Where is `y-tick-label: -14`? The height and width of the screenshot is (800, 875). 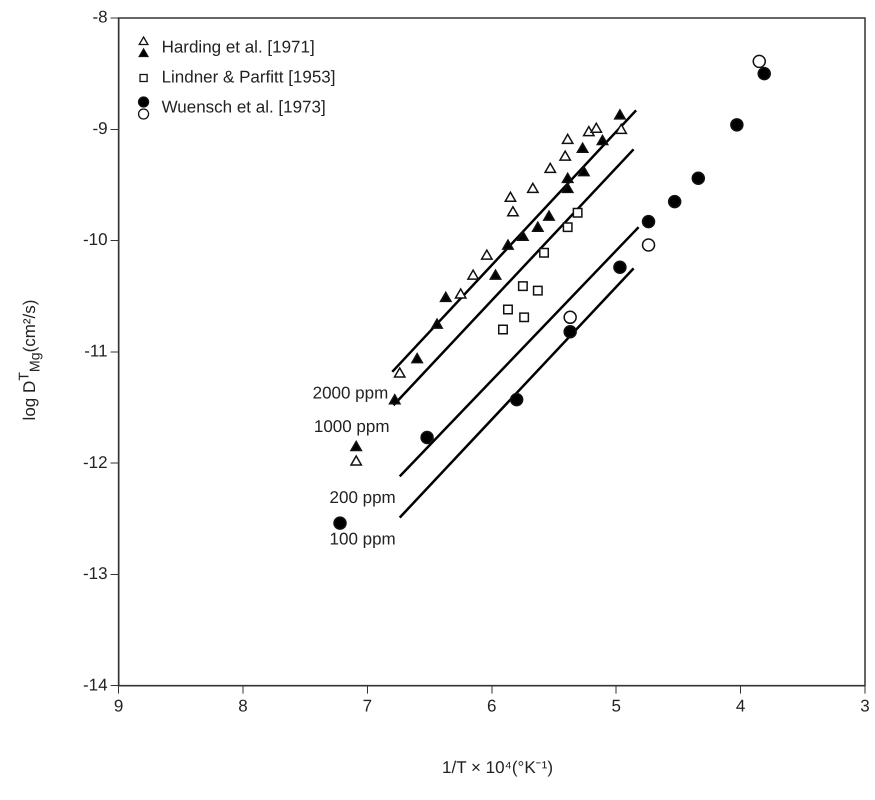
y-tick-label: -14 is located at coordinates (95, 684).